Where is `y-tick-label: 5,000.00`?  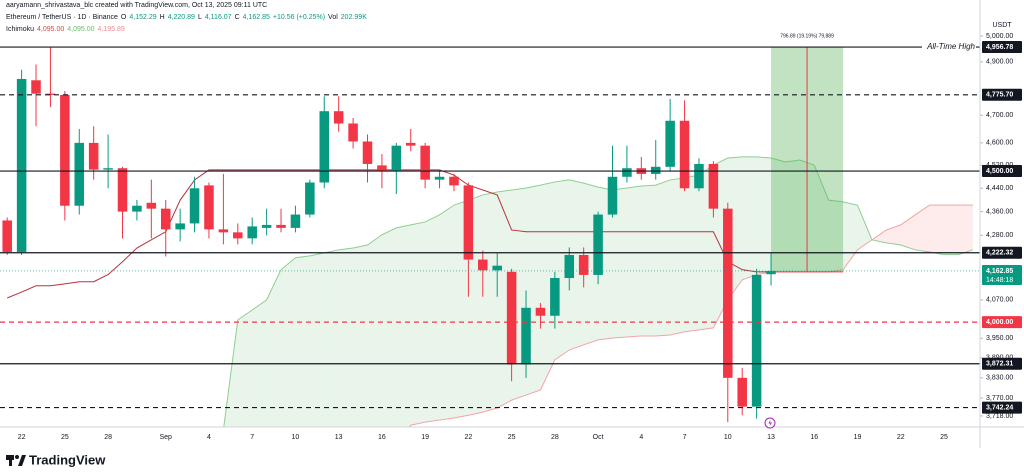 y-tick-label: 5,000.00 is located at coordinates (999, 36).